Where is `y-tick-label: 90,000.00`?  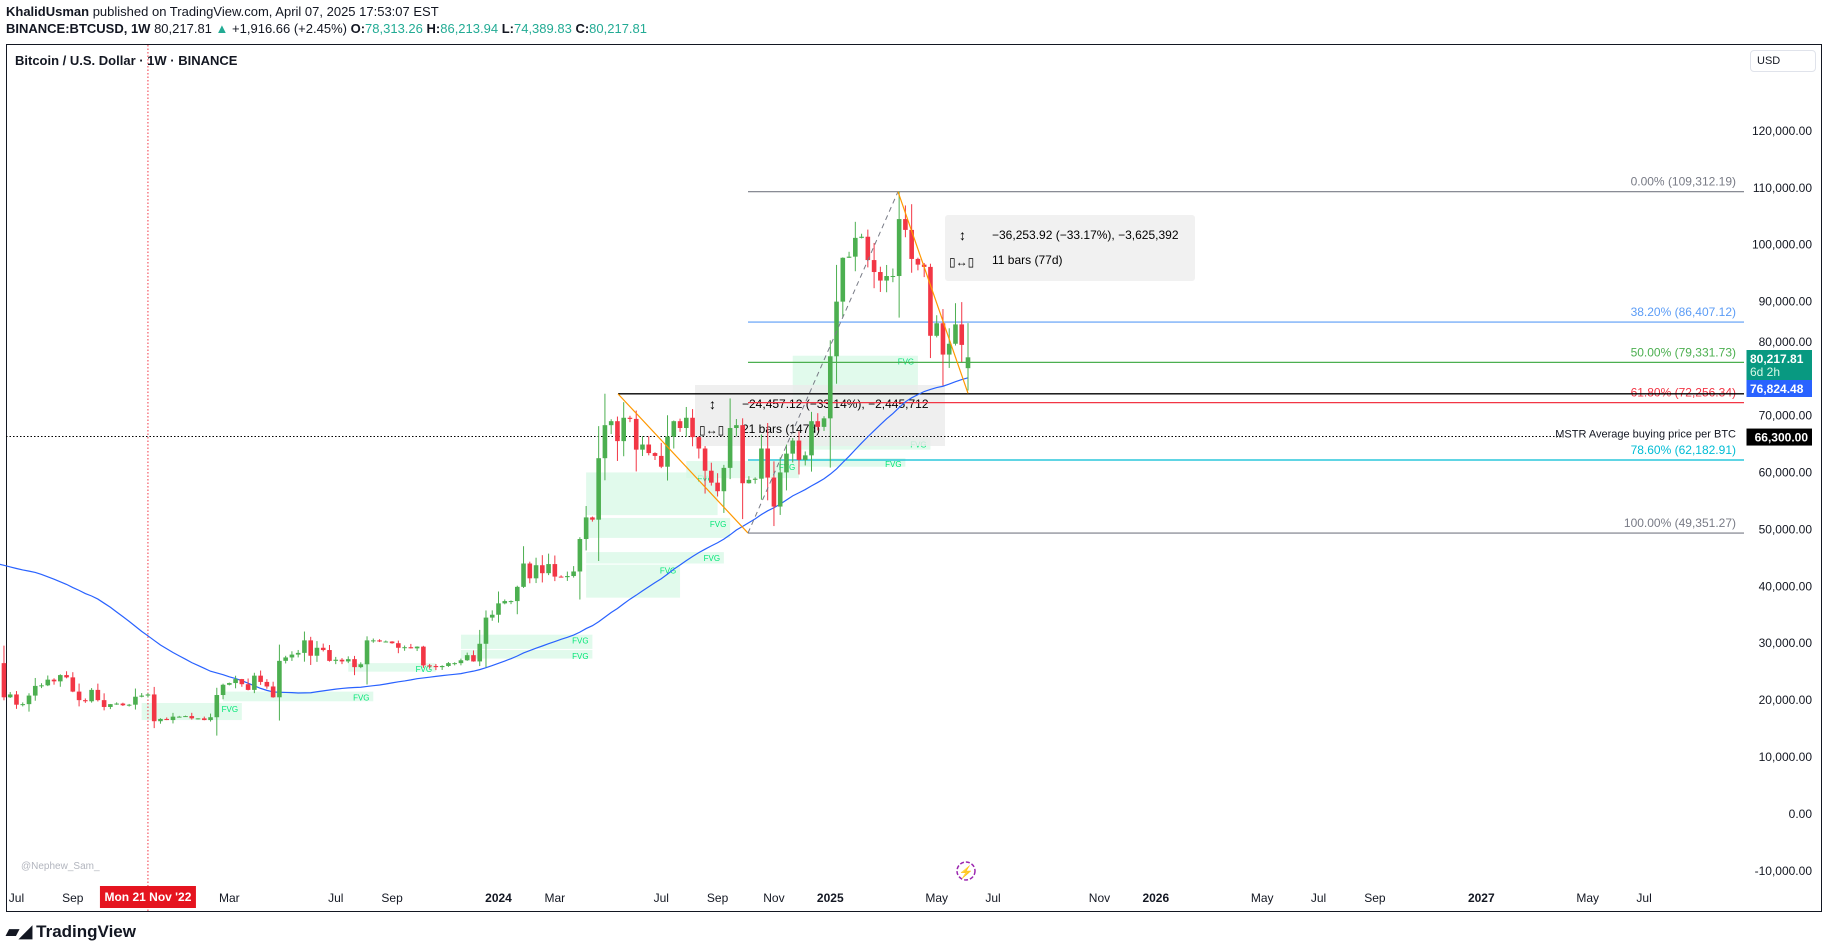 y-tick-label: 90,000.00 is located at coordinates (1786, 302).